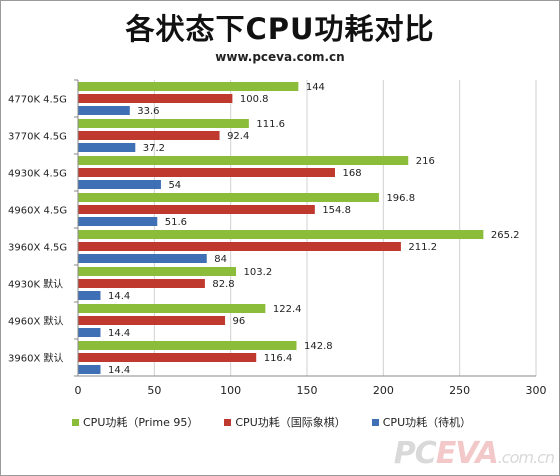  Describe the element at coordinates (280, 57) in the screenshot. I see `chart-subtitle: www.pceva.com.cn` at that location.